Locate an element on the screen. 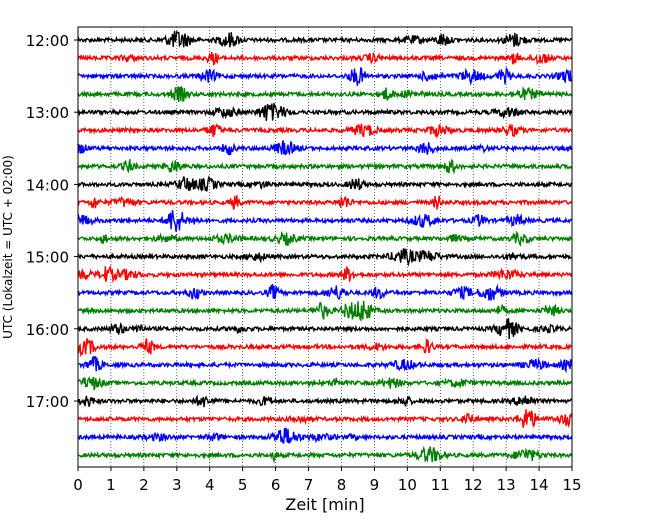  y-tick-label: 16:00 is located at coordinates (47, 330).